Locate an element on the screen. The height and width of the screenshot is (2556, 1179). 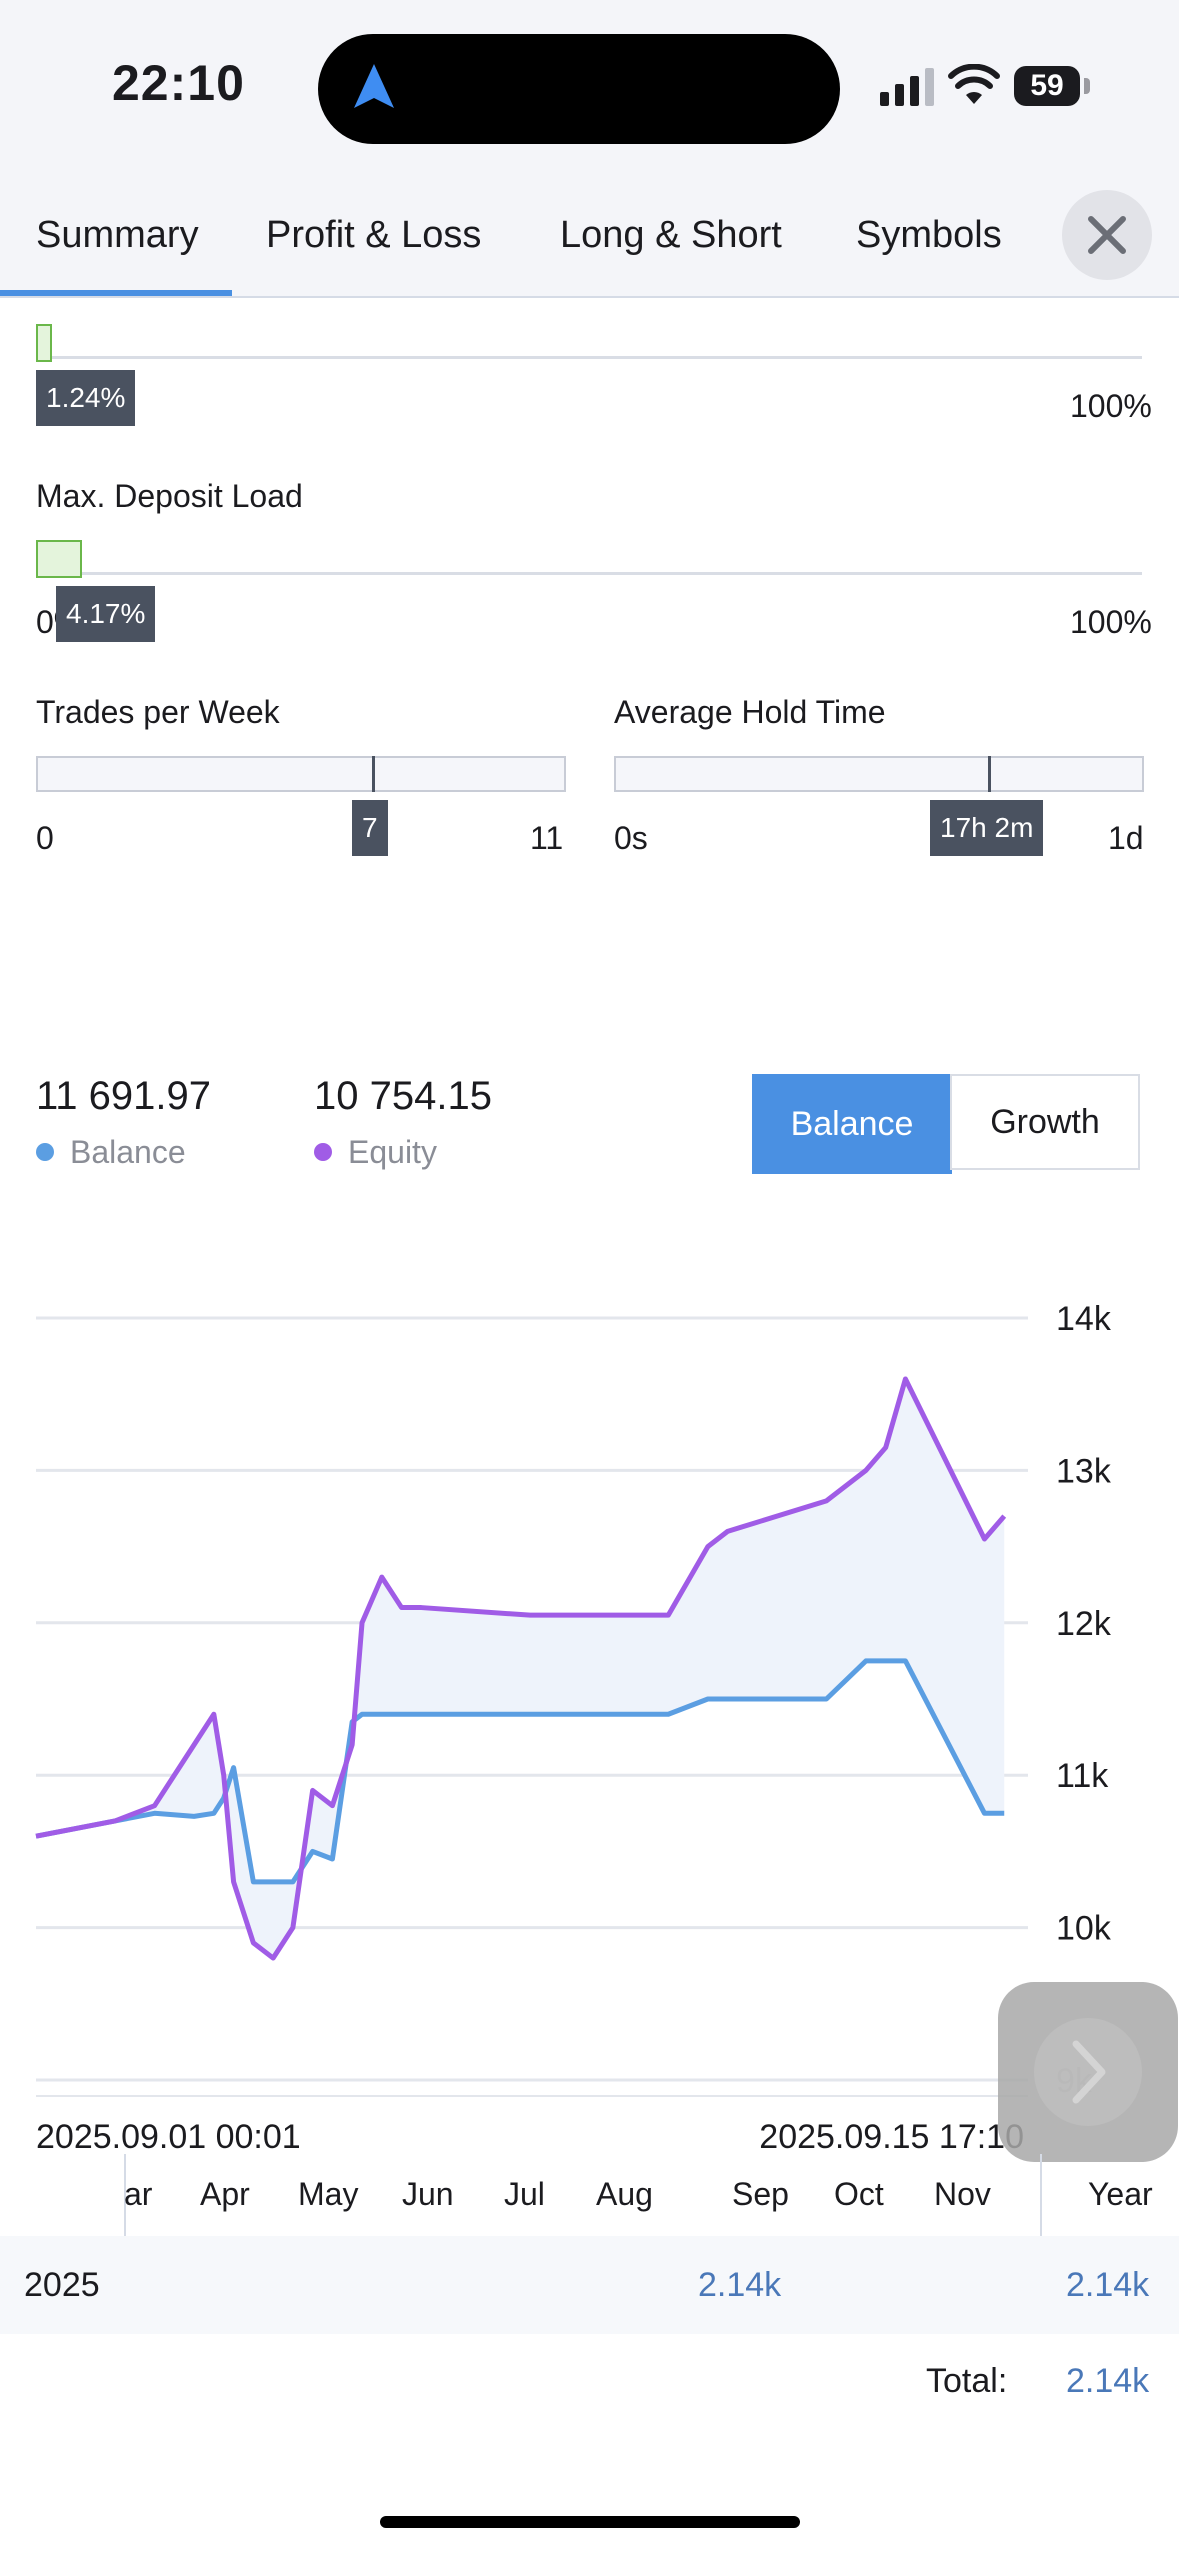
tab-long-short: Long & Short is located at coordinates (671, 235).